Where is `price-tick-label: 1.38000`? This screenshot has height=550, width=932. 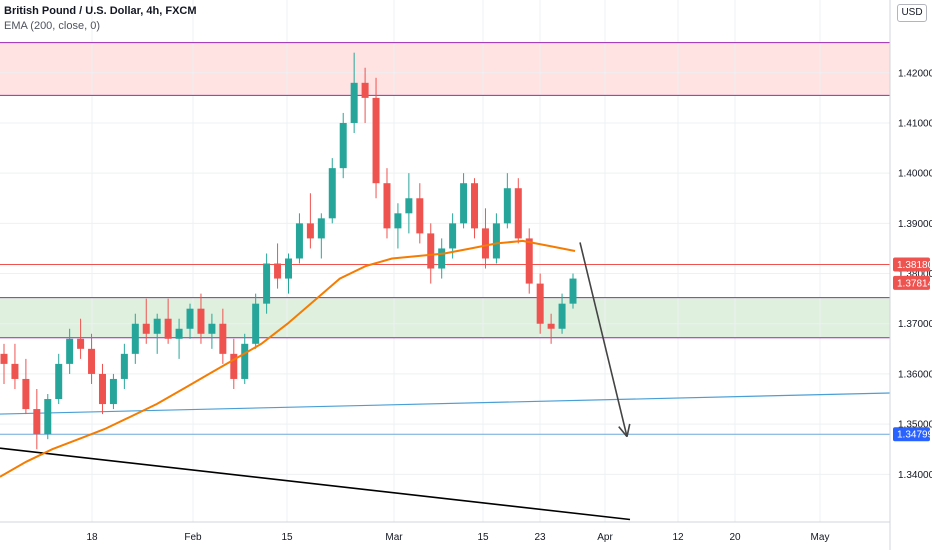
price-tick-label: 1.38000 is located at coordinates (915, 274).